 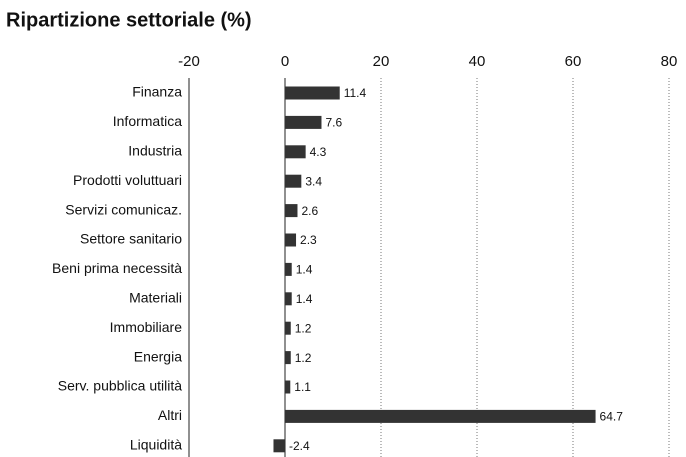 I want to click on x-tick-label: 40, so click(x=477, y=61).